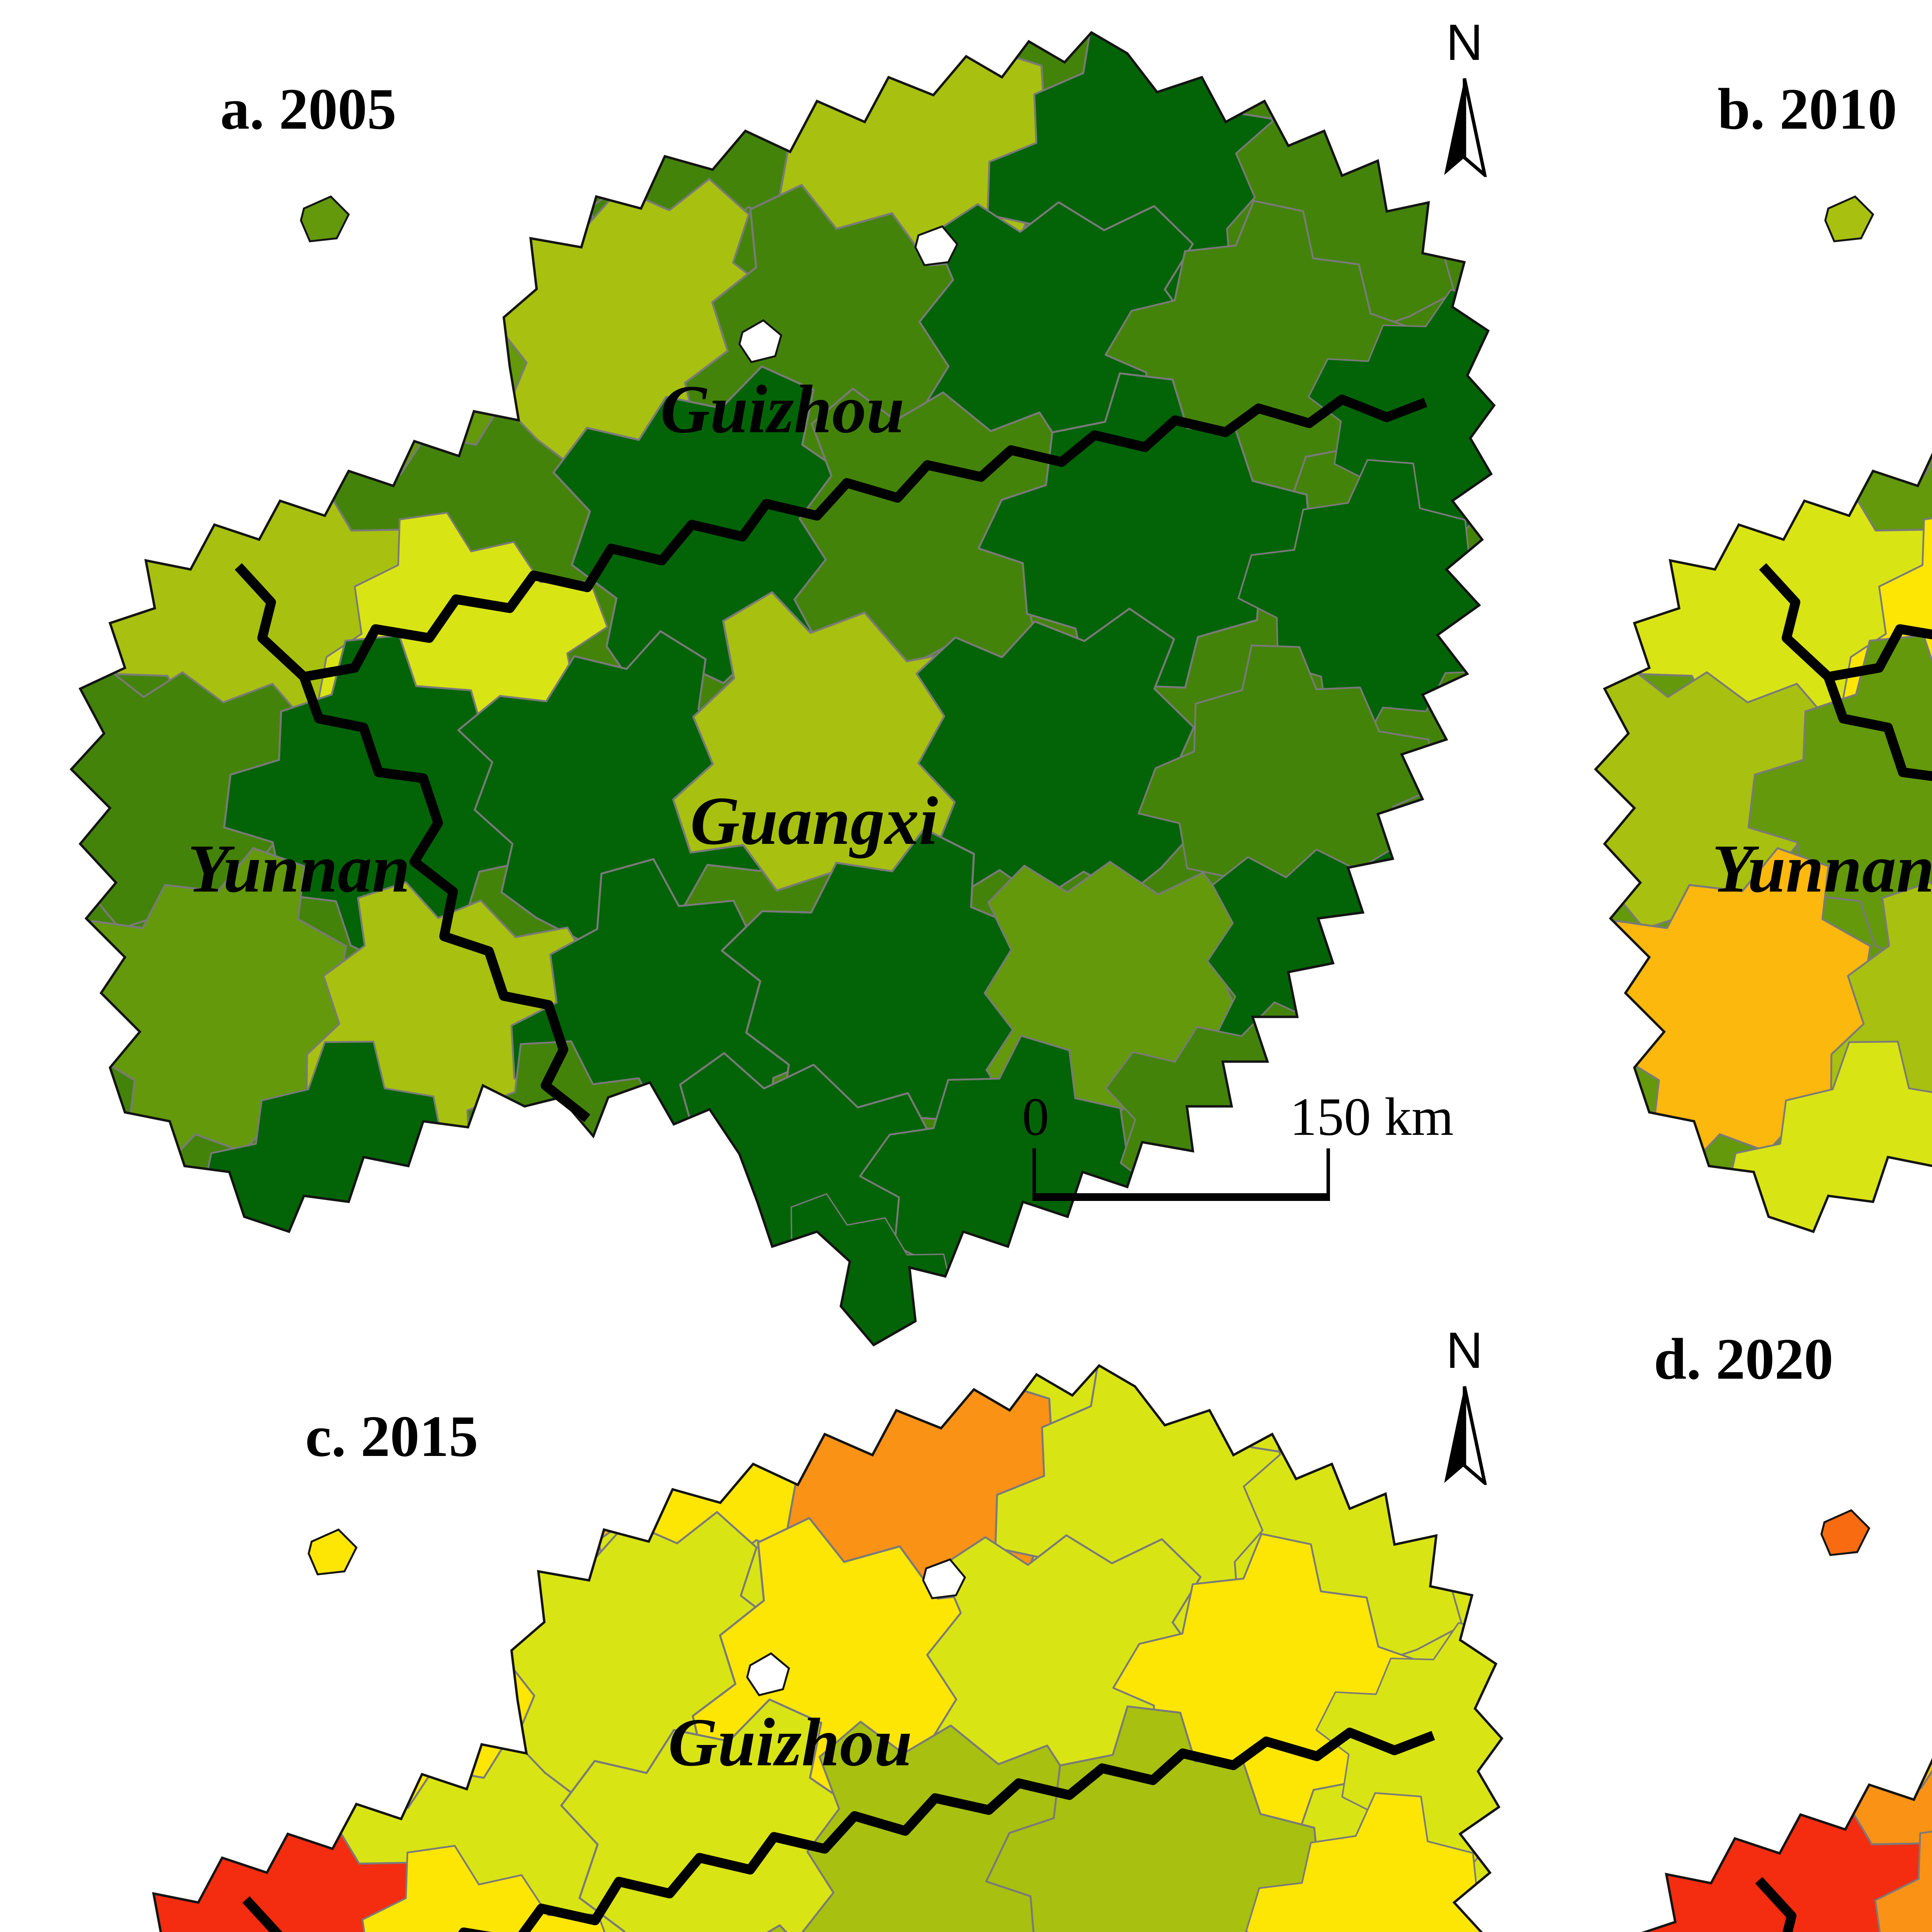 Image resolution: width=1932 pixels, height=1932 pixels. What do you see at coordinates (814, 821) in the screenshot?
I see `label-guangxi: Guangxi` at bounding box center [814, 821].